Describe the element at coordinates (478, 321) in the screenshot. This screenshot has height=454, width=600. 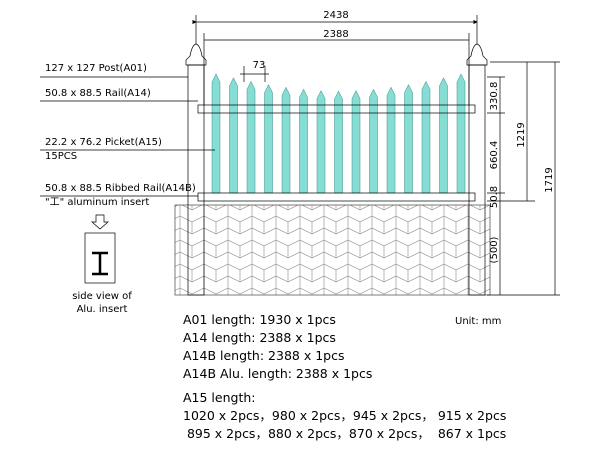
I see `unit-label: Unit: mm` at that location.